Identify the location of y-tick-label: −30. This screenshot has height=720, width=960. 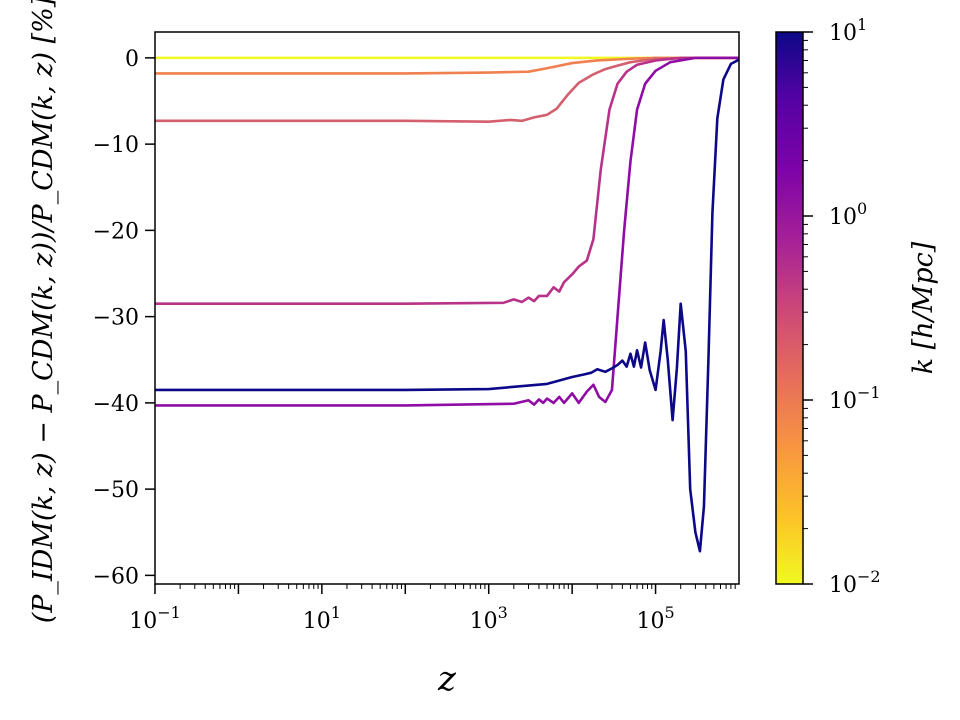
(116, 318).